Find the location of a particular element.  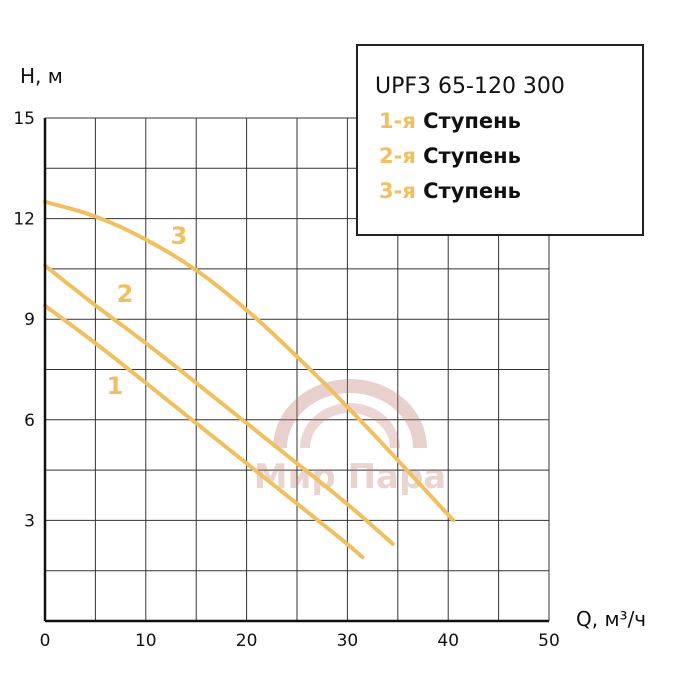

curve-label-2: 2 is located at coordinates (125, 294).